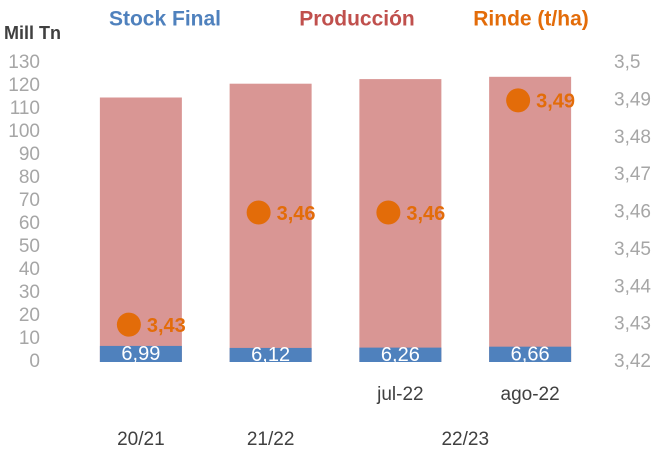 The width and height of the screenshot is (659, 451). What do you see at coordinates (25, 108) in the screenshot?
I see `y-tick-label: 110` at bounding box center [25, 108].